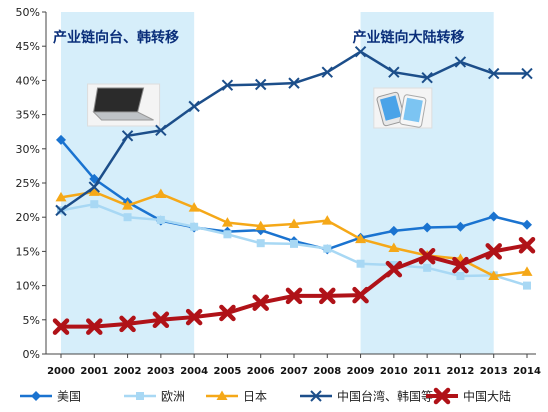 The height and width of the screenshot is (412, 548). Describe the element at coordinates (294, 371) in the screenshot. I see `x-tick-label: 2007` at that location.